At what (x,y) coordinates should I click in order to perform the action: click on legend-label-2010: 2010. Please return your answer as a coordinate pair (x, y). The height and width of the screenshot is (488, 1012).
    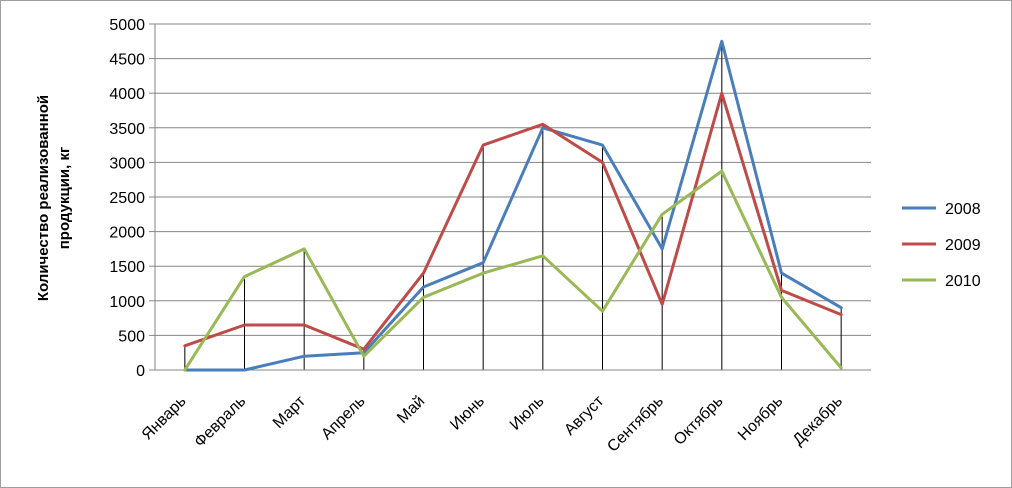
    Looking at the image, I should click on (963, 281).